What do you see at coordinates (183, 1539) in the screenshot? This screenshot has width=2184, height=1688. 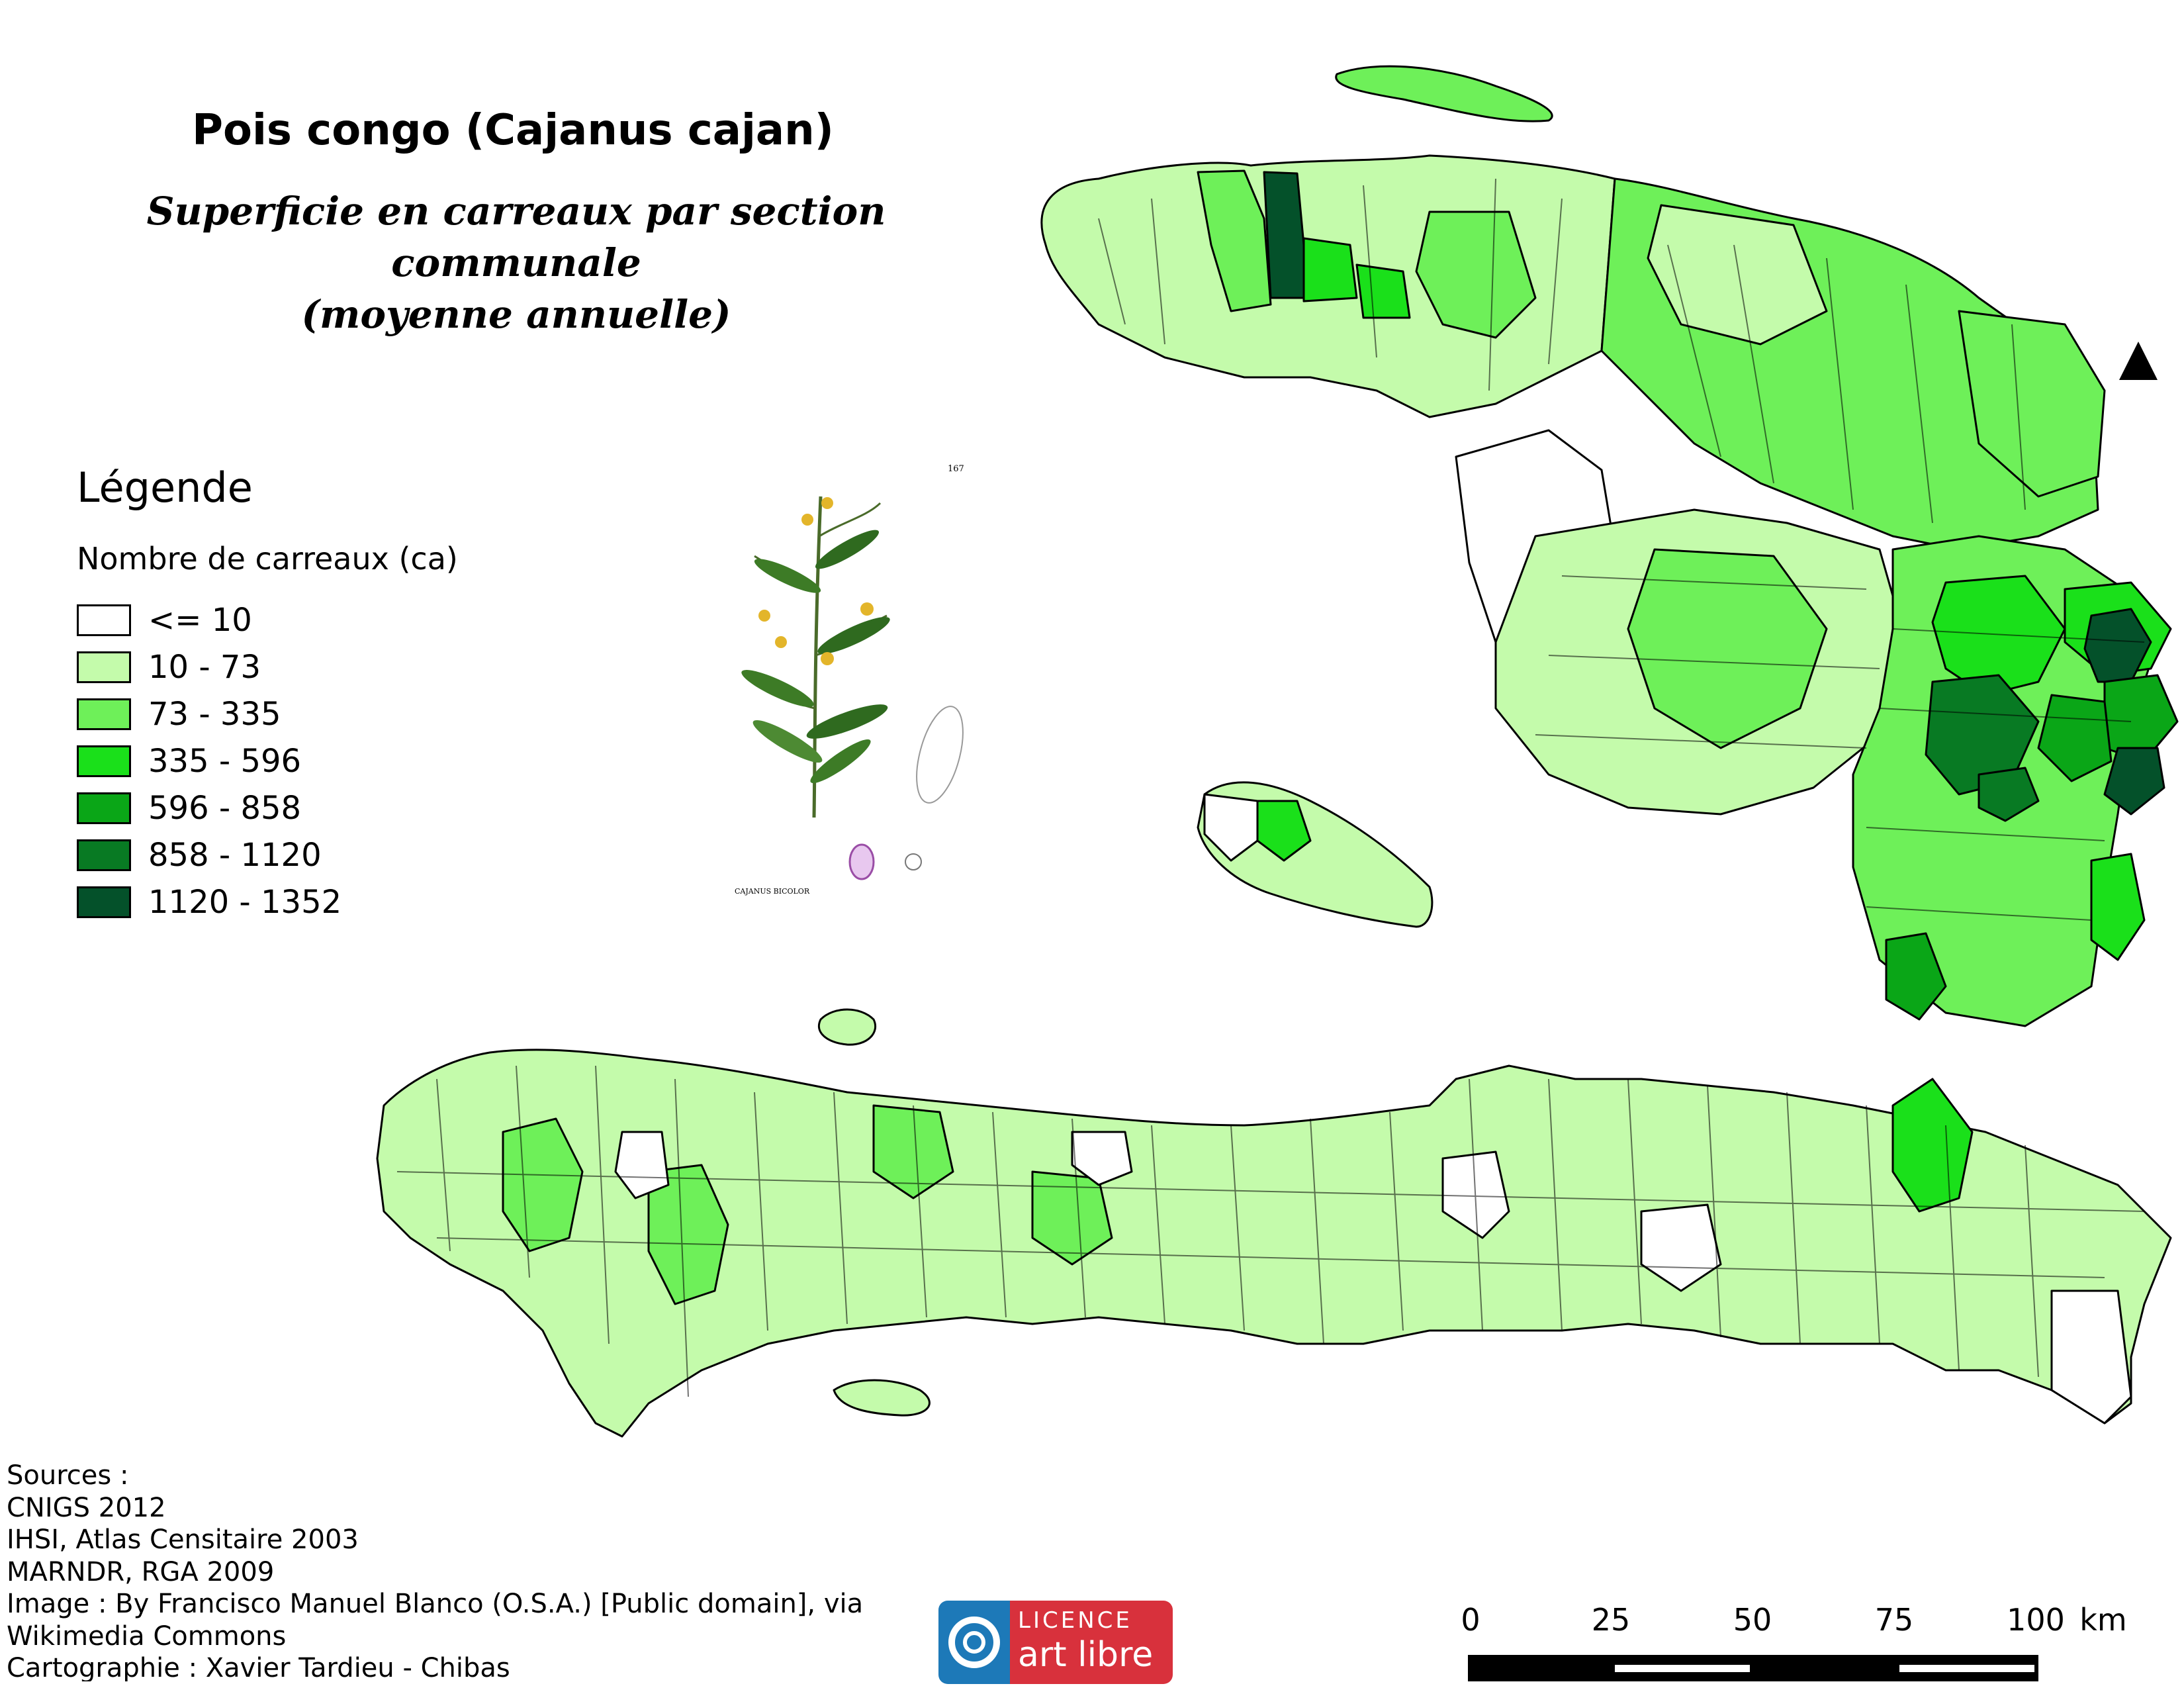 I see `sources-line: IHSI, Atlas Censitaire 2003` at bounding box center [183, 1539].